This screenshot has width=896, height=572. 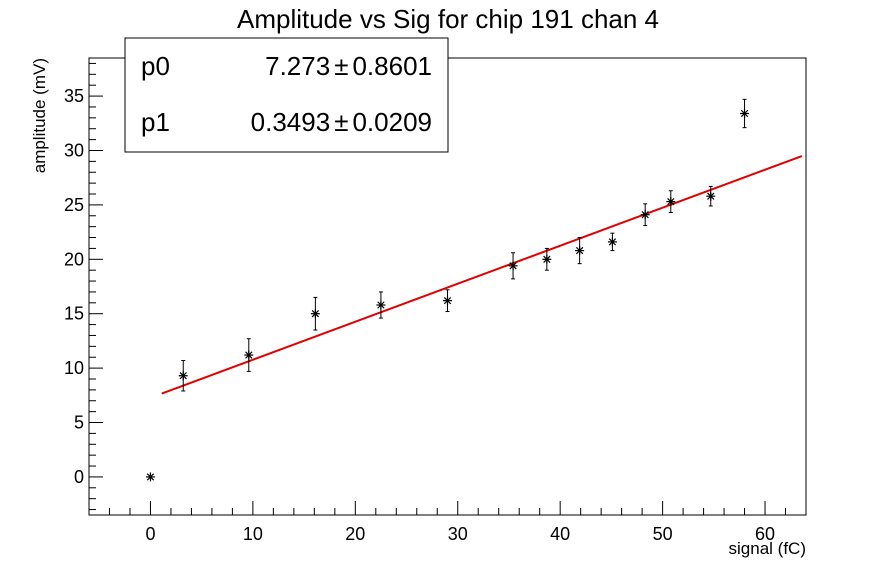 What do you see at coordinates (341, 122) in the screenshot?
I see `stats-p1-value: 0.3493 ±0.0209` at bounding box center [341, 122].